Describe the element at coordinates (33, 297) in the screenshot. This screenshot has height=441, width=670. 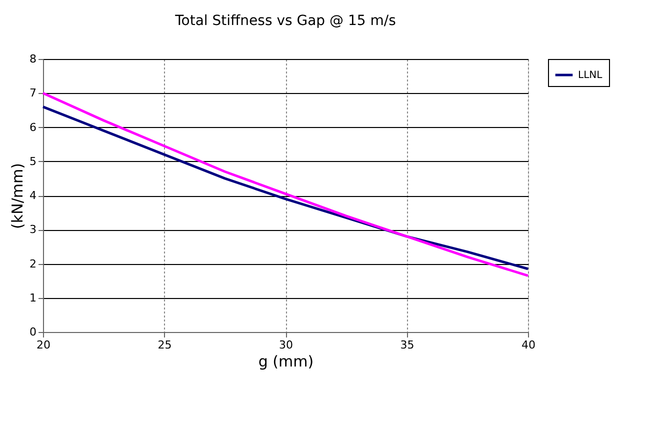
I see `y-tick-label: 1` at that location.